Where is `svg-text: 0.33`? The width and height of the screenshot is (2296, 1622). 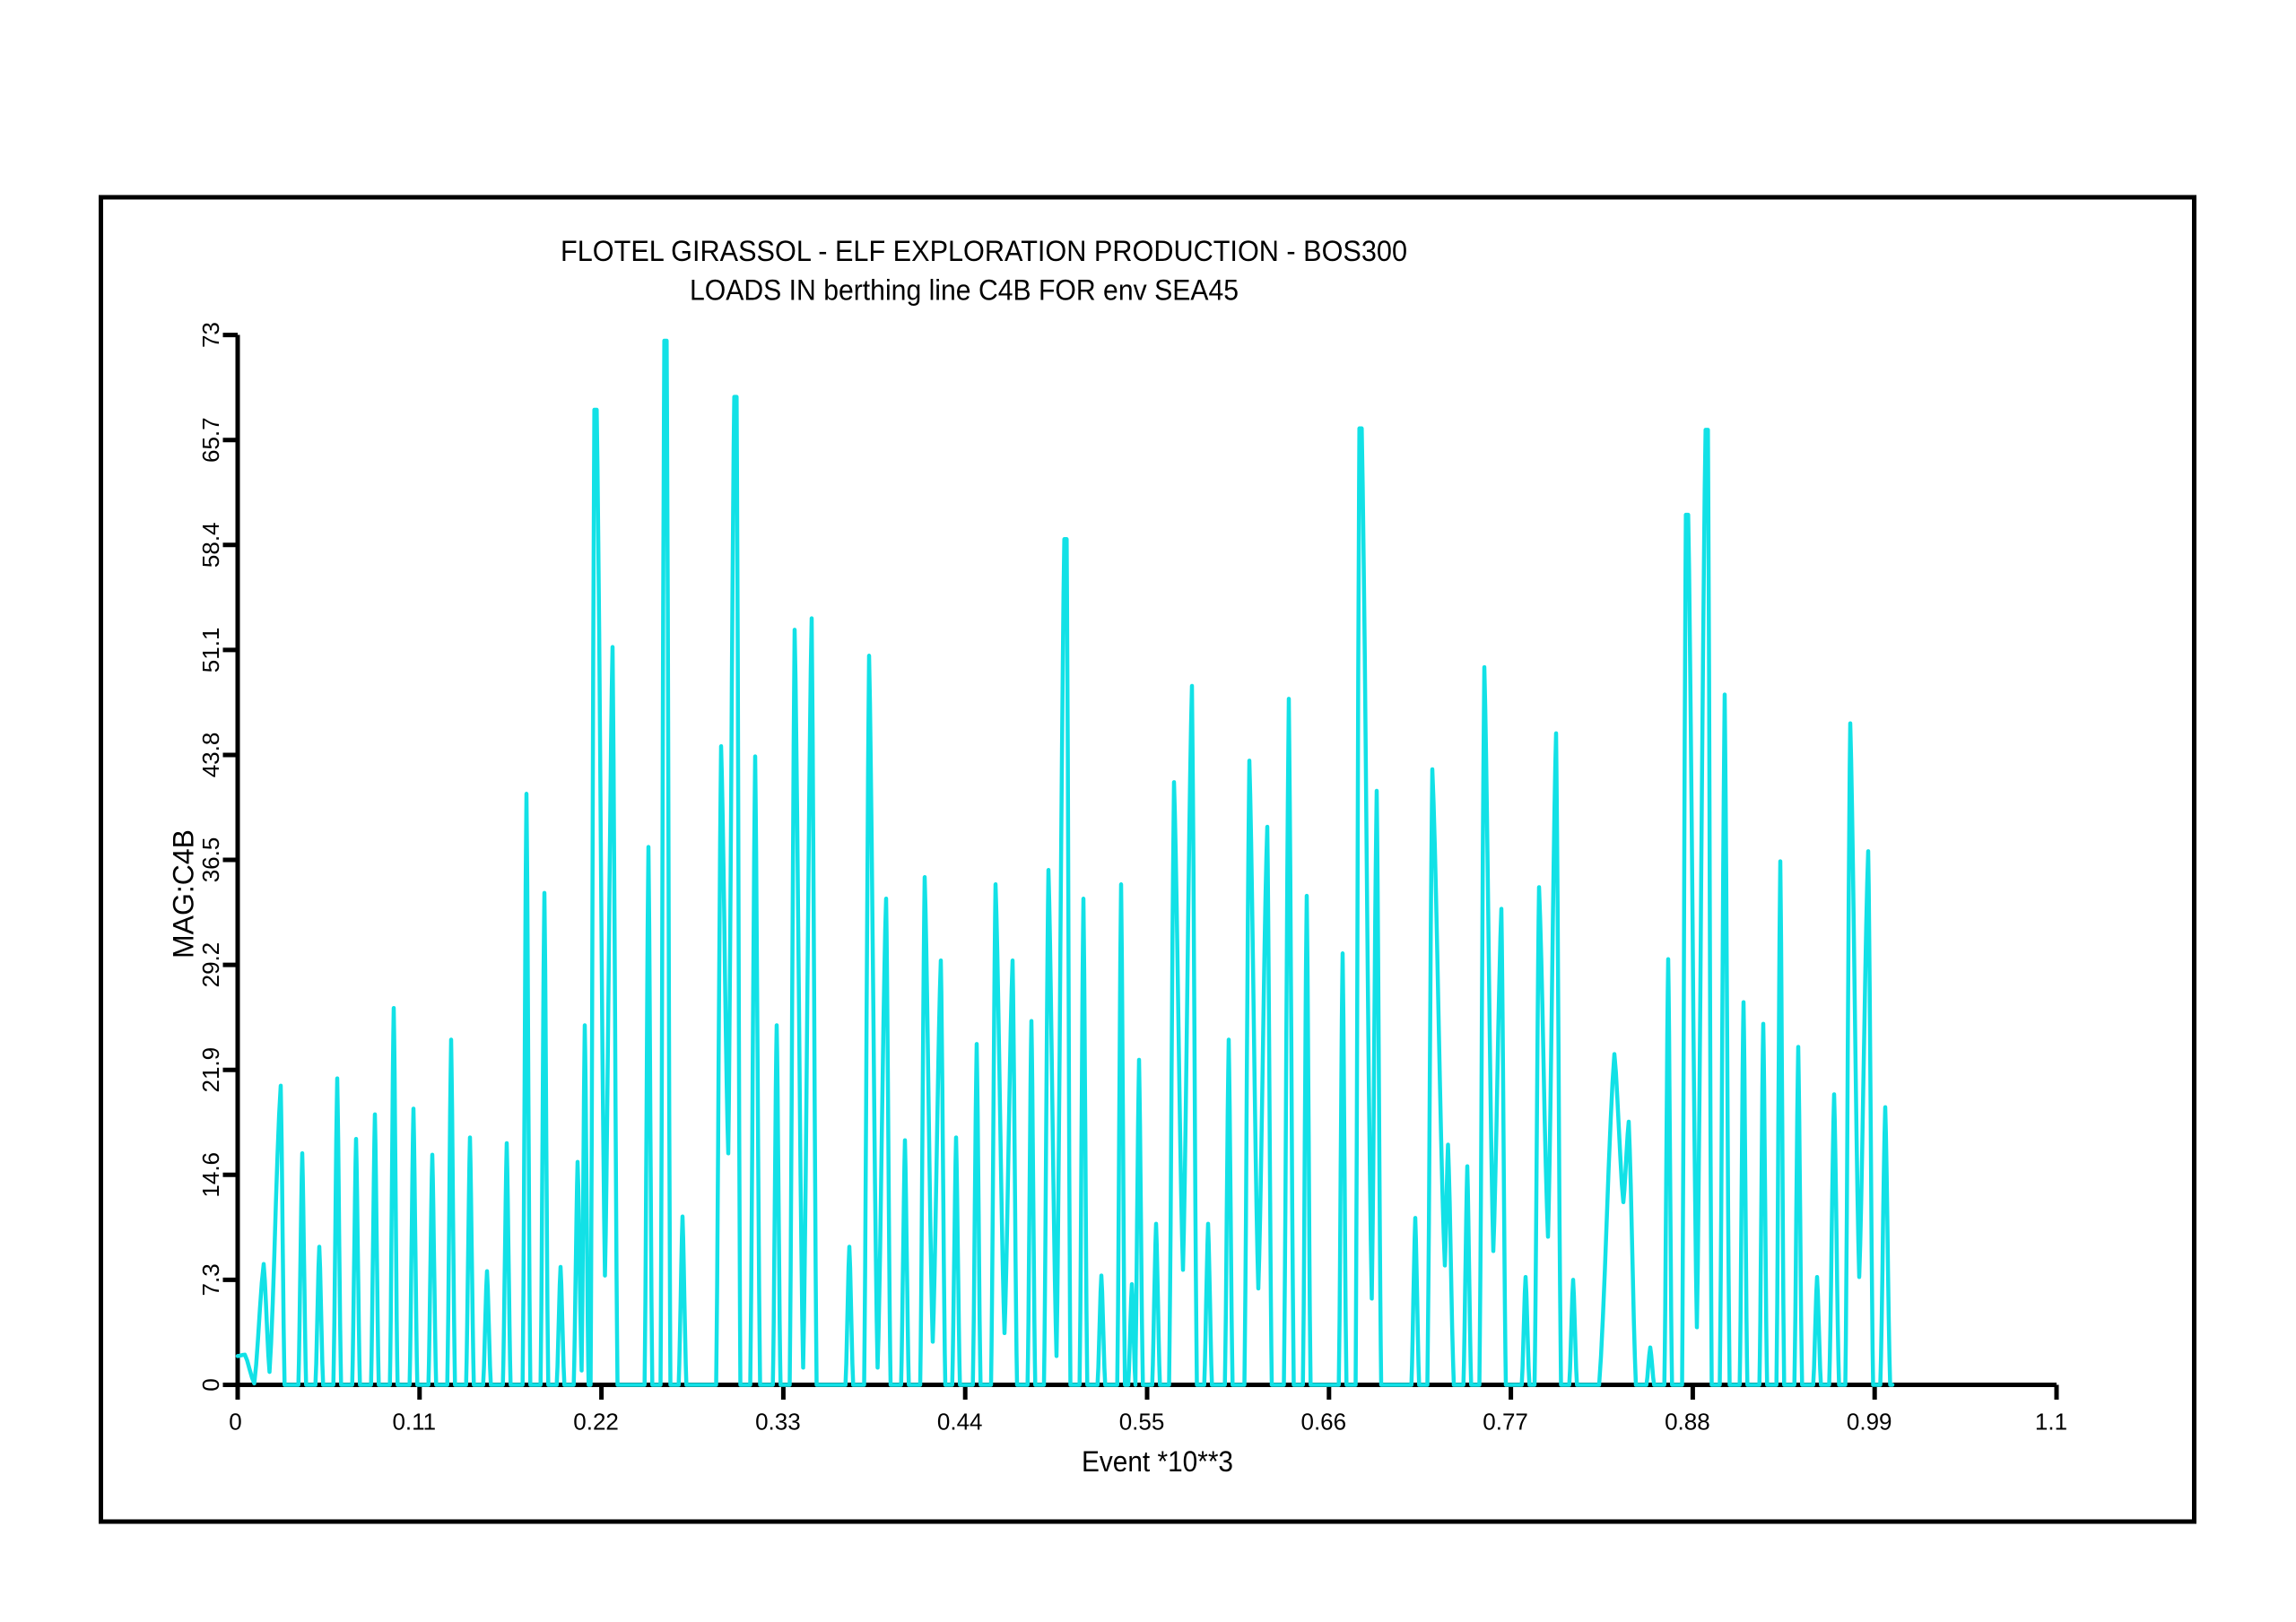
svg-text: 0.33 is located at coordinates (778, 1422).